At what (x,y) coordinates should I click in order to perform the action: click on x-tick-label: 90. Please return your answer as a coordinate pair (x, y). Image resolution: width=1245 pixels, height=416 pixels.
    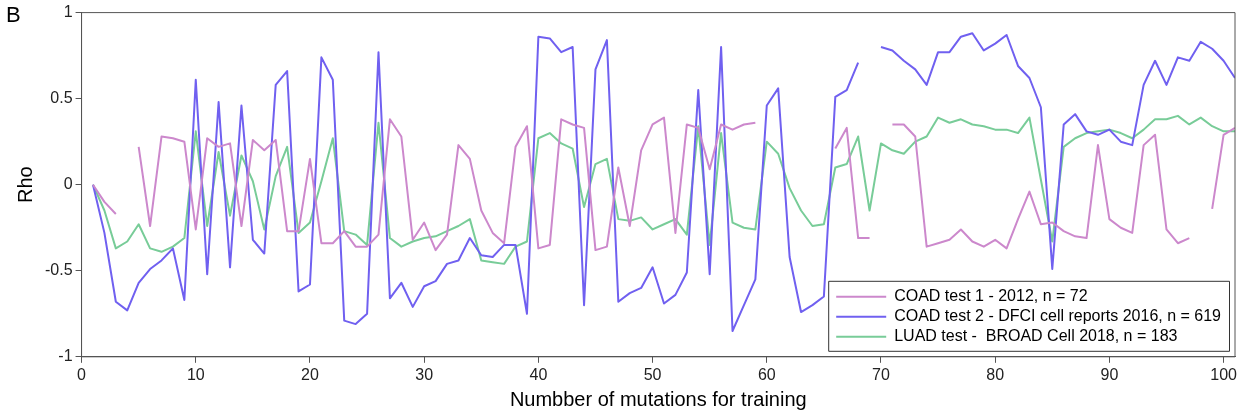
    Looking at the image, I should click on (1109, 374).